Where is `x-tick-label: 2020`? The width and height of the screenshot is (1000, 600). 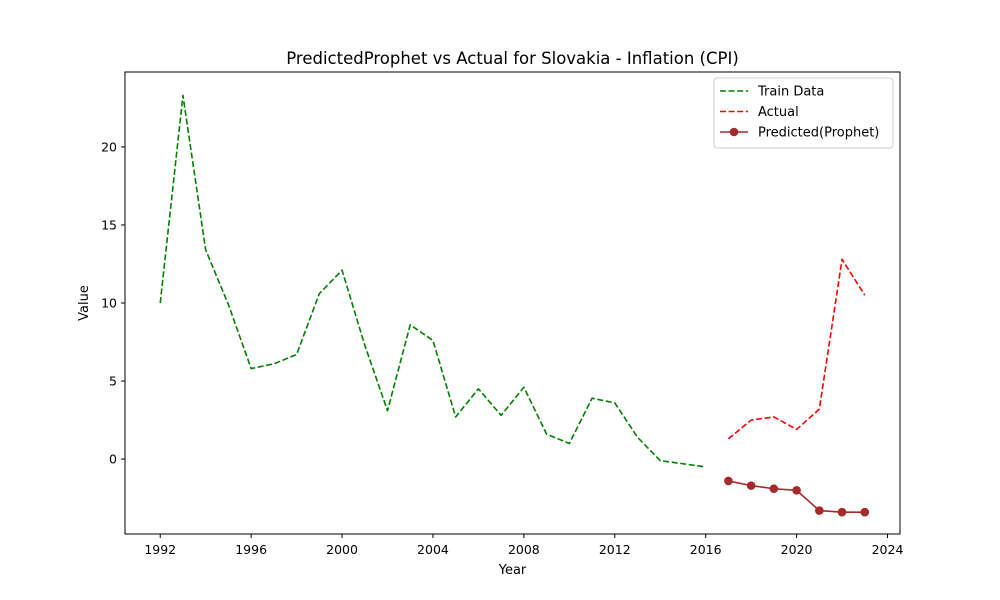
x-tick-label: 2020 is located at coordinates (797, 549).